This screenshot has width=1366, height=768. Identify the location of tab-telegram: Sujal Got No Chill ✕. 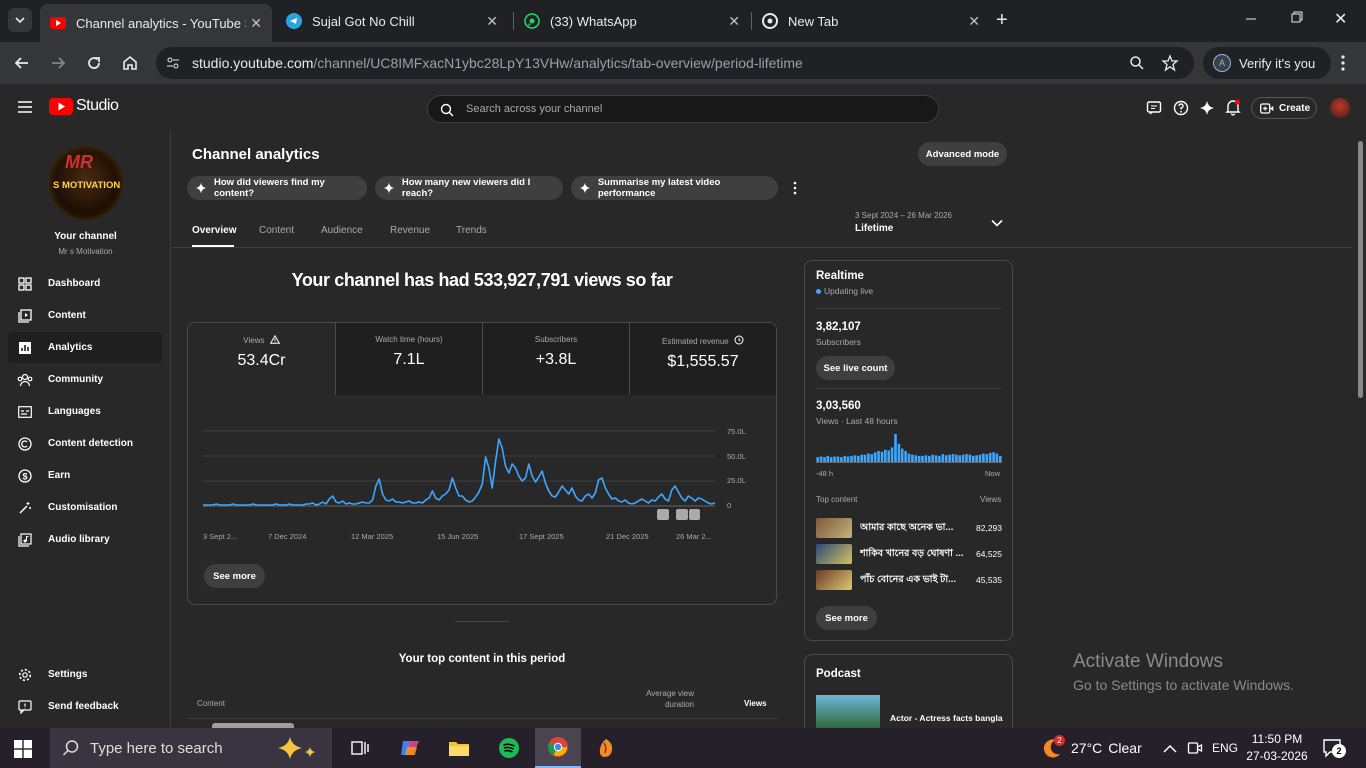
(392, 21).